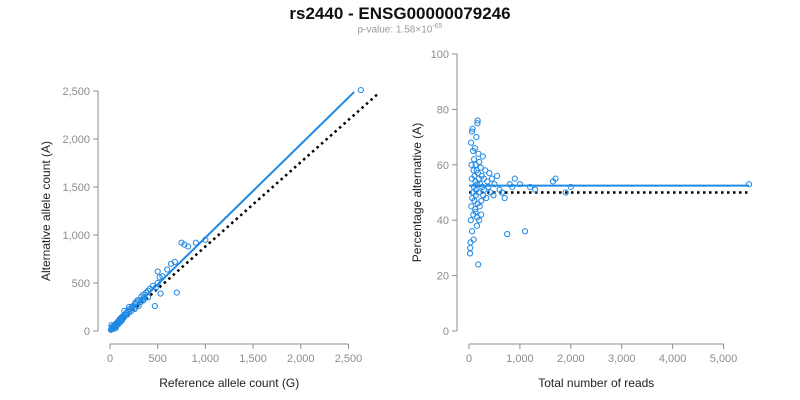 Image resolution: width=800 pixels, height=400 pixels. I want to click on chart-title: rs2440 - ENSG00000079246, so click(400, 13).